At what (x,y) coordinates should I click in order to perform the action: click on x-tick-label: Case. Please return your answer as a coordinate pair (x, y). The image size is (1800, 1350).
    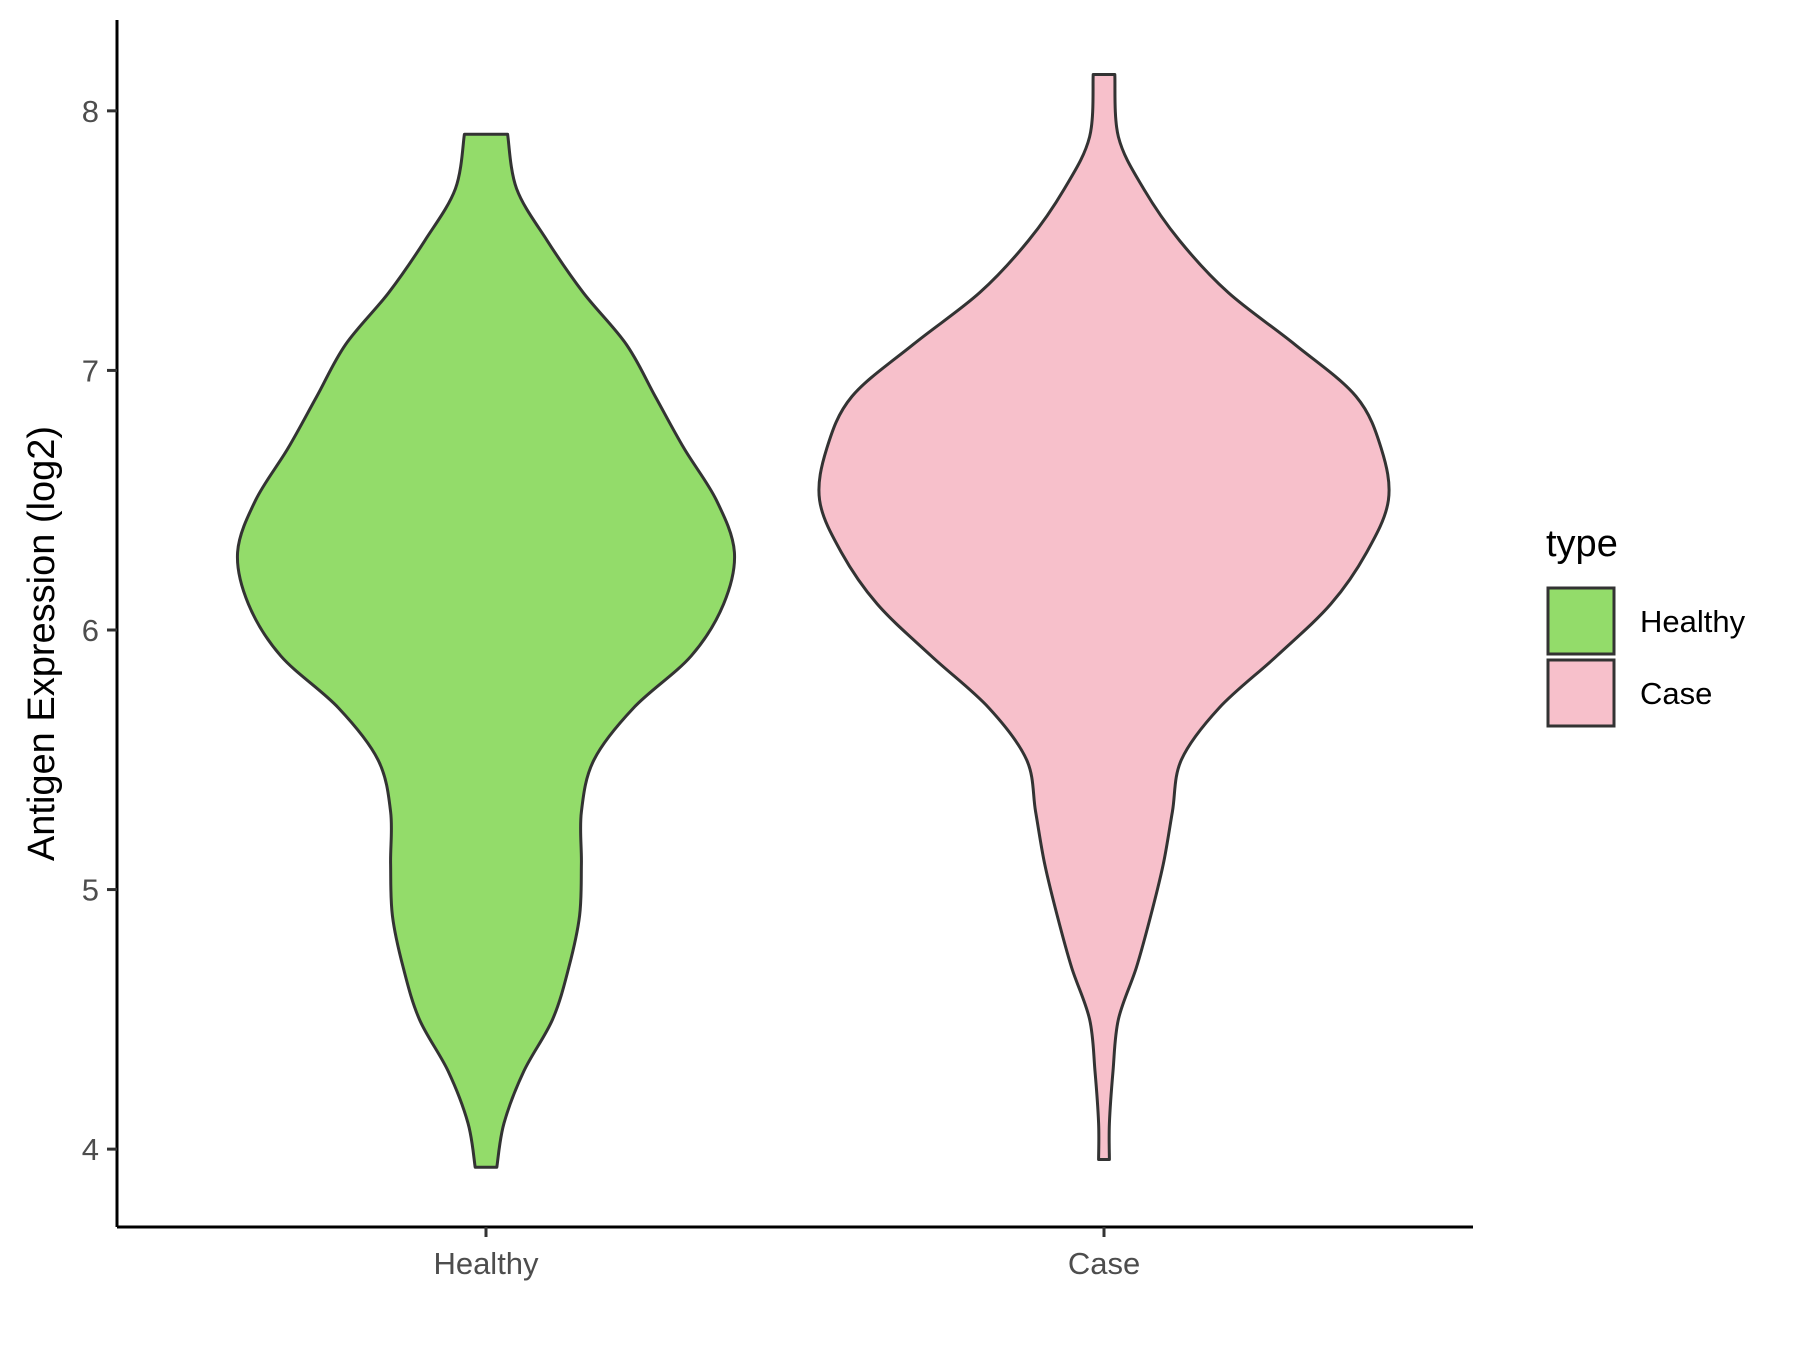
    Looking at the image, I should click on (1104, 1263).